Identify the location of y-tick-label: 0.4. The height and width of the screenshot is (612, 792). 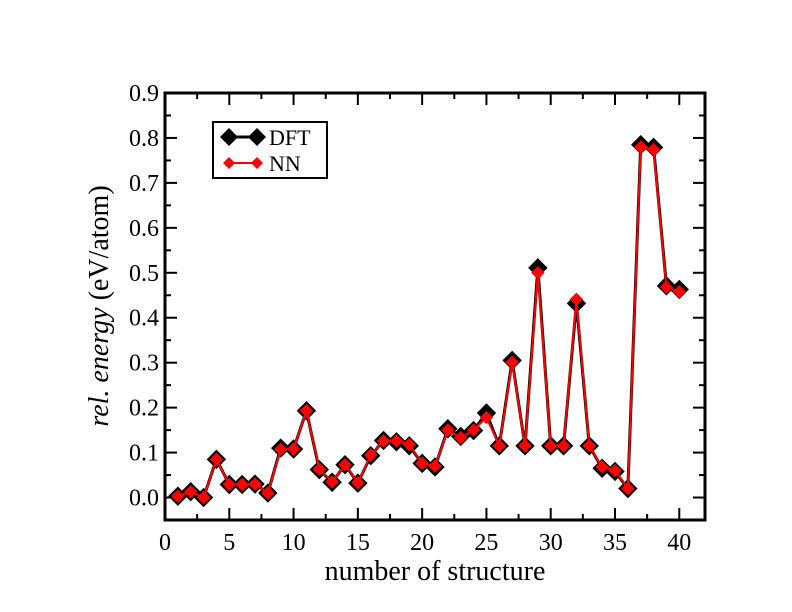
(144, 319).